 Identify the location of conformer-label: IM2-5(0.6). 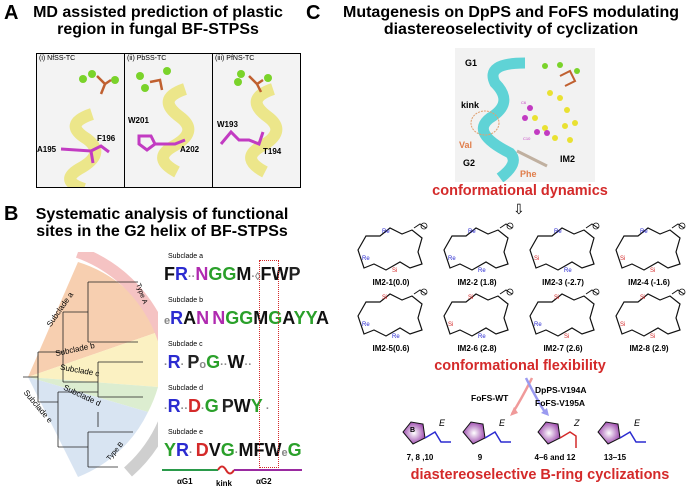
(391, 348).